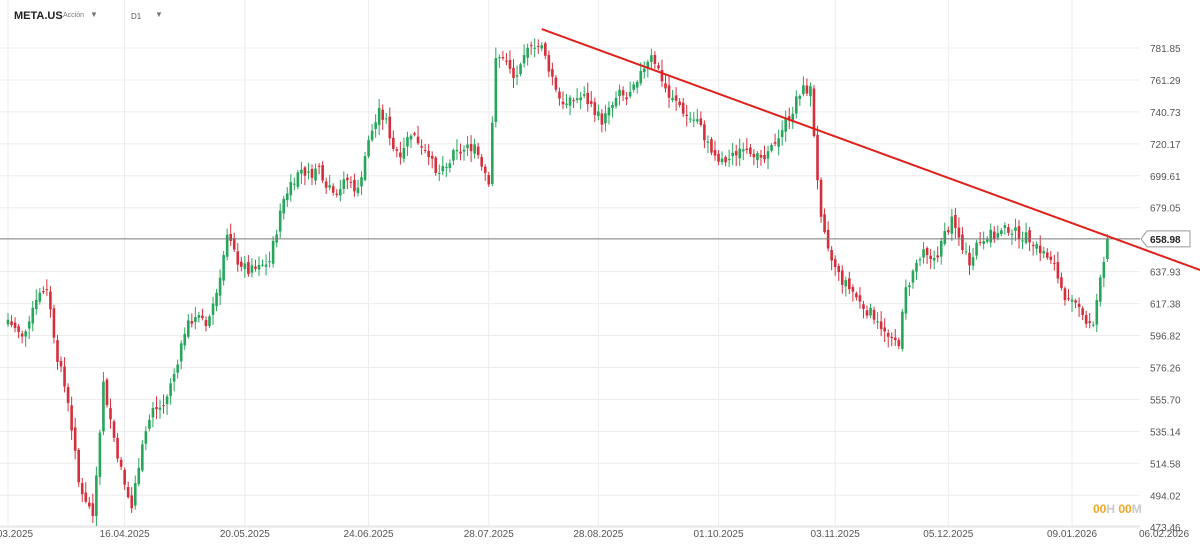 The height and width of the screenshot is (551, 1200). Describe the element at coordinates (1100, 509) in the screenshot. I see `countdown-hours: 00` at that location.